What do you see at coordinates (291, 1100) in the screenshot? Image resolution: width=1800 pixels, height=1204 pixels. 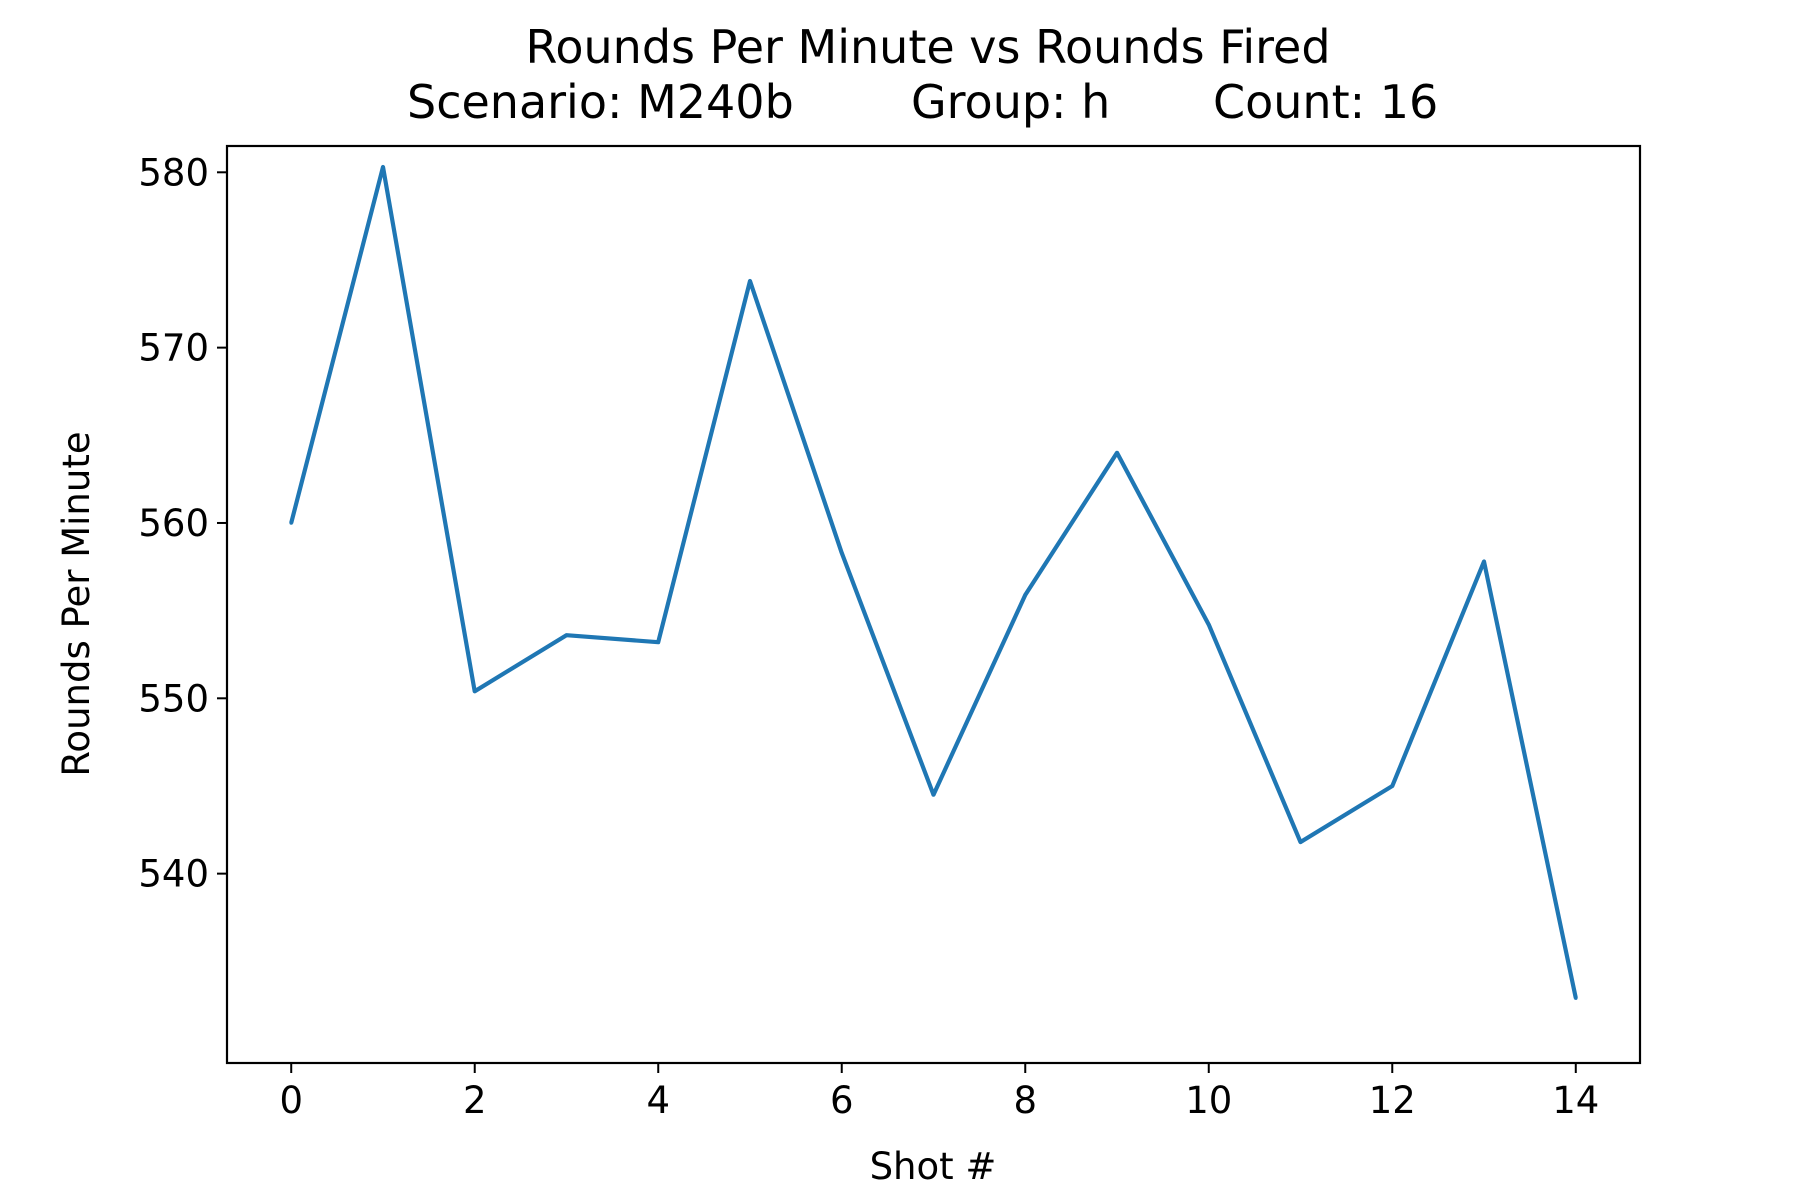 I see `x-tick-label: 0` at bounding box center [291, 1100].